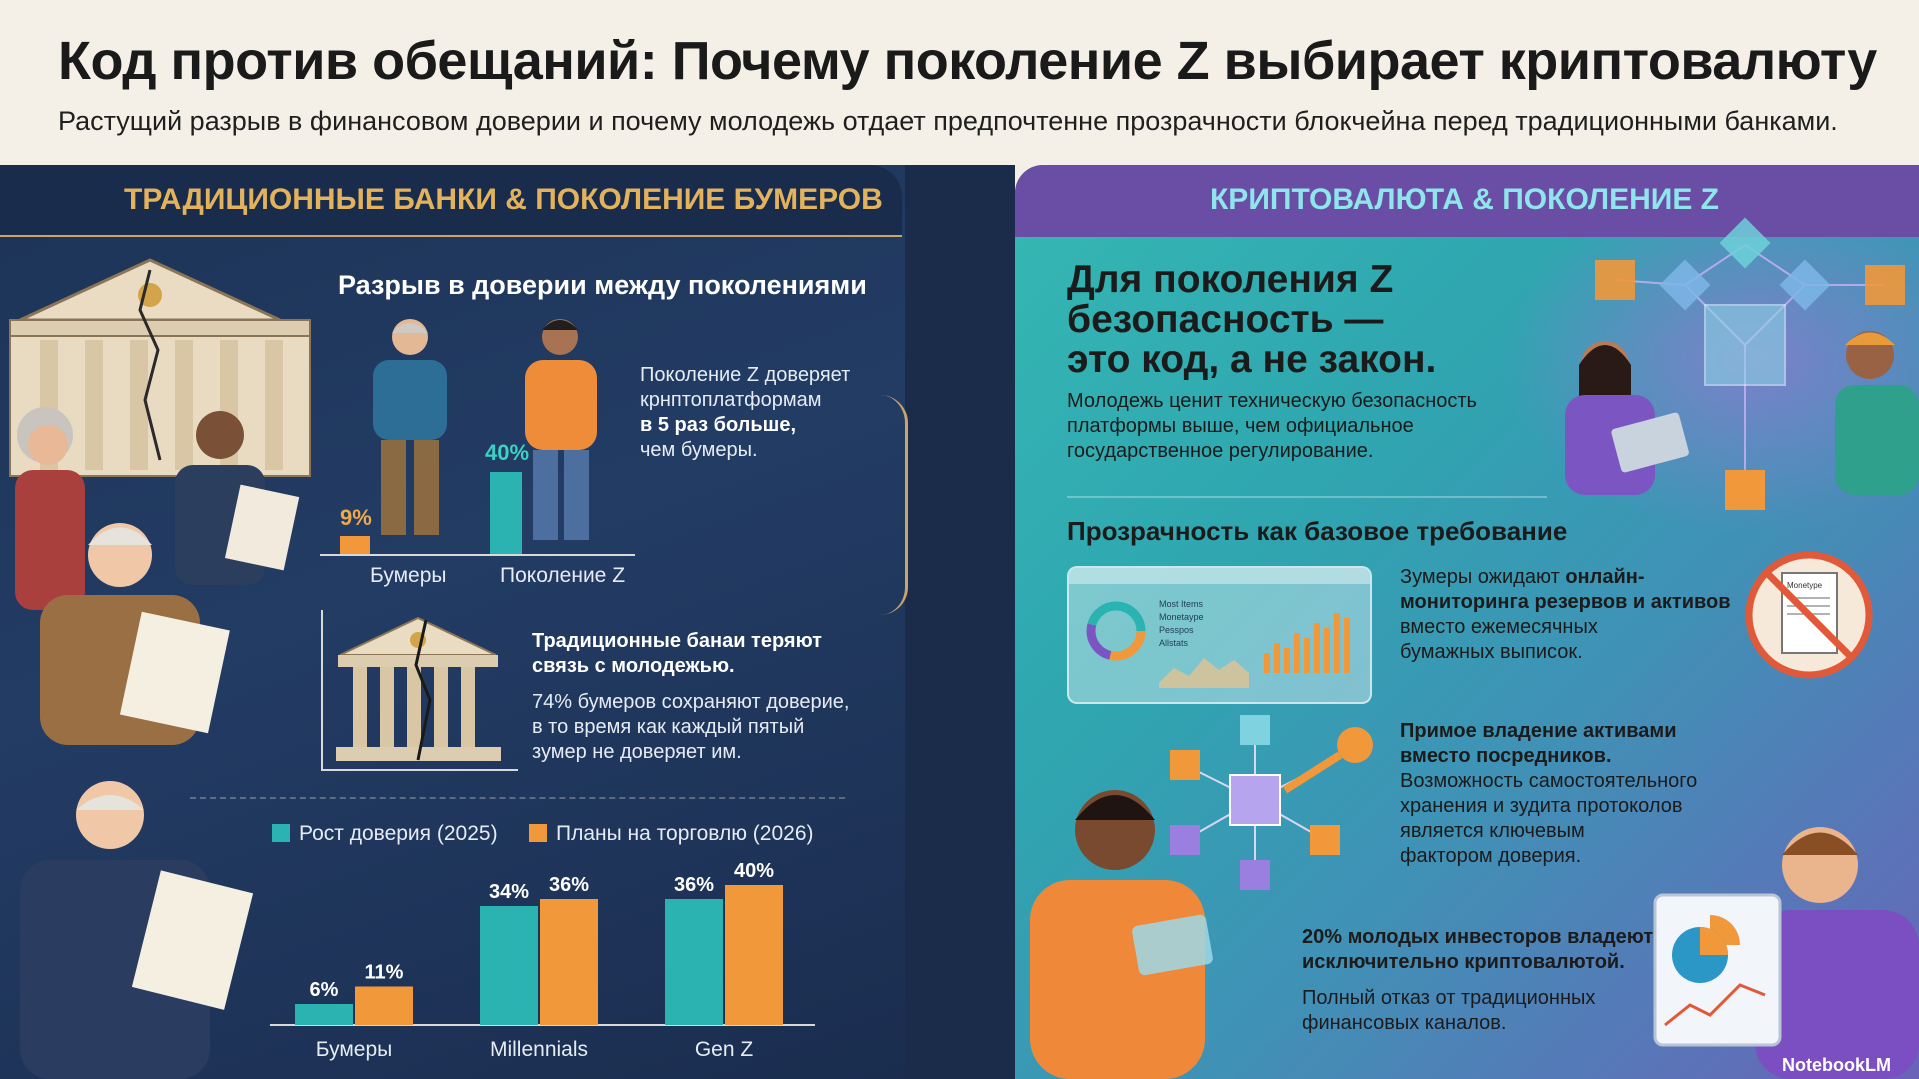  What do you see at coordinates (1272, 401) in the screenshot?
I see `right-intro-line1: Молодежь ценит техническую безопасность` at bounding box center [1272, 401].